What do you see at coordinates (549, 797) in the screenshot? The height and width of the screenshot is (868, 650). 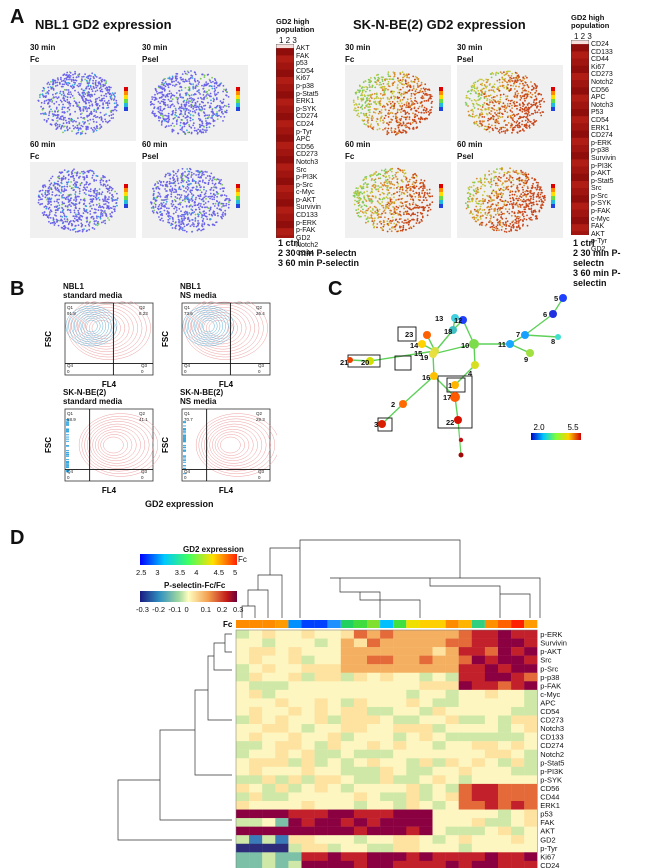 I see `heatmap-row-label: CD44` at bounding box center [549, 797].